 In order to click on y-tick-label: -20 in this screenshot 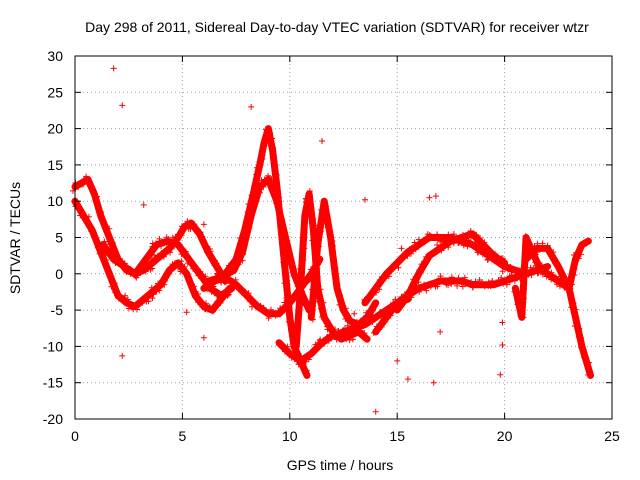, I will do `click(53, 419)`.